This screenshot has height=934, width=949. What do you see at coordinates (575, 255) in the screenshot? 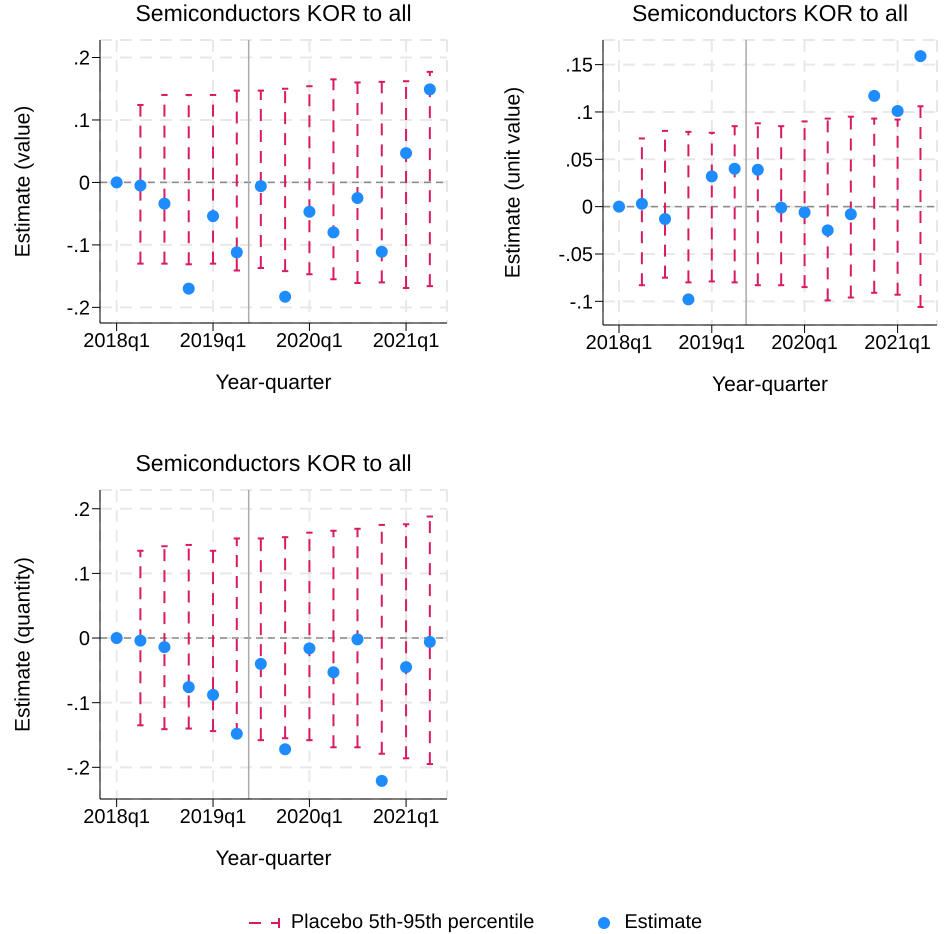
I see `y-tick-label: -.05` at bounding box center [575, 255].